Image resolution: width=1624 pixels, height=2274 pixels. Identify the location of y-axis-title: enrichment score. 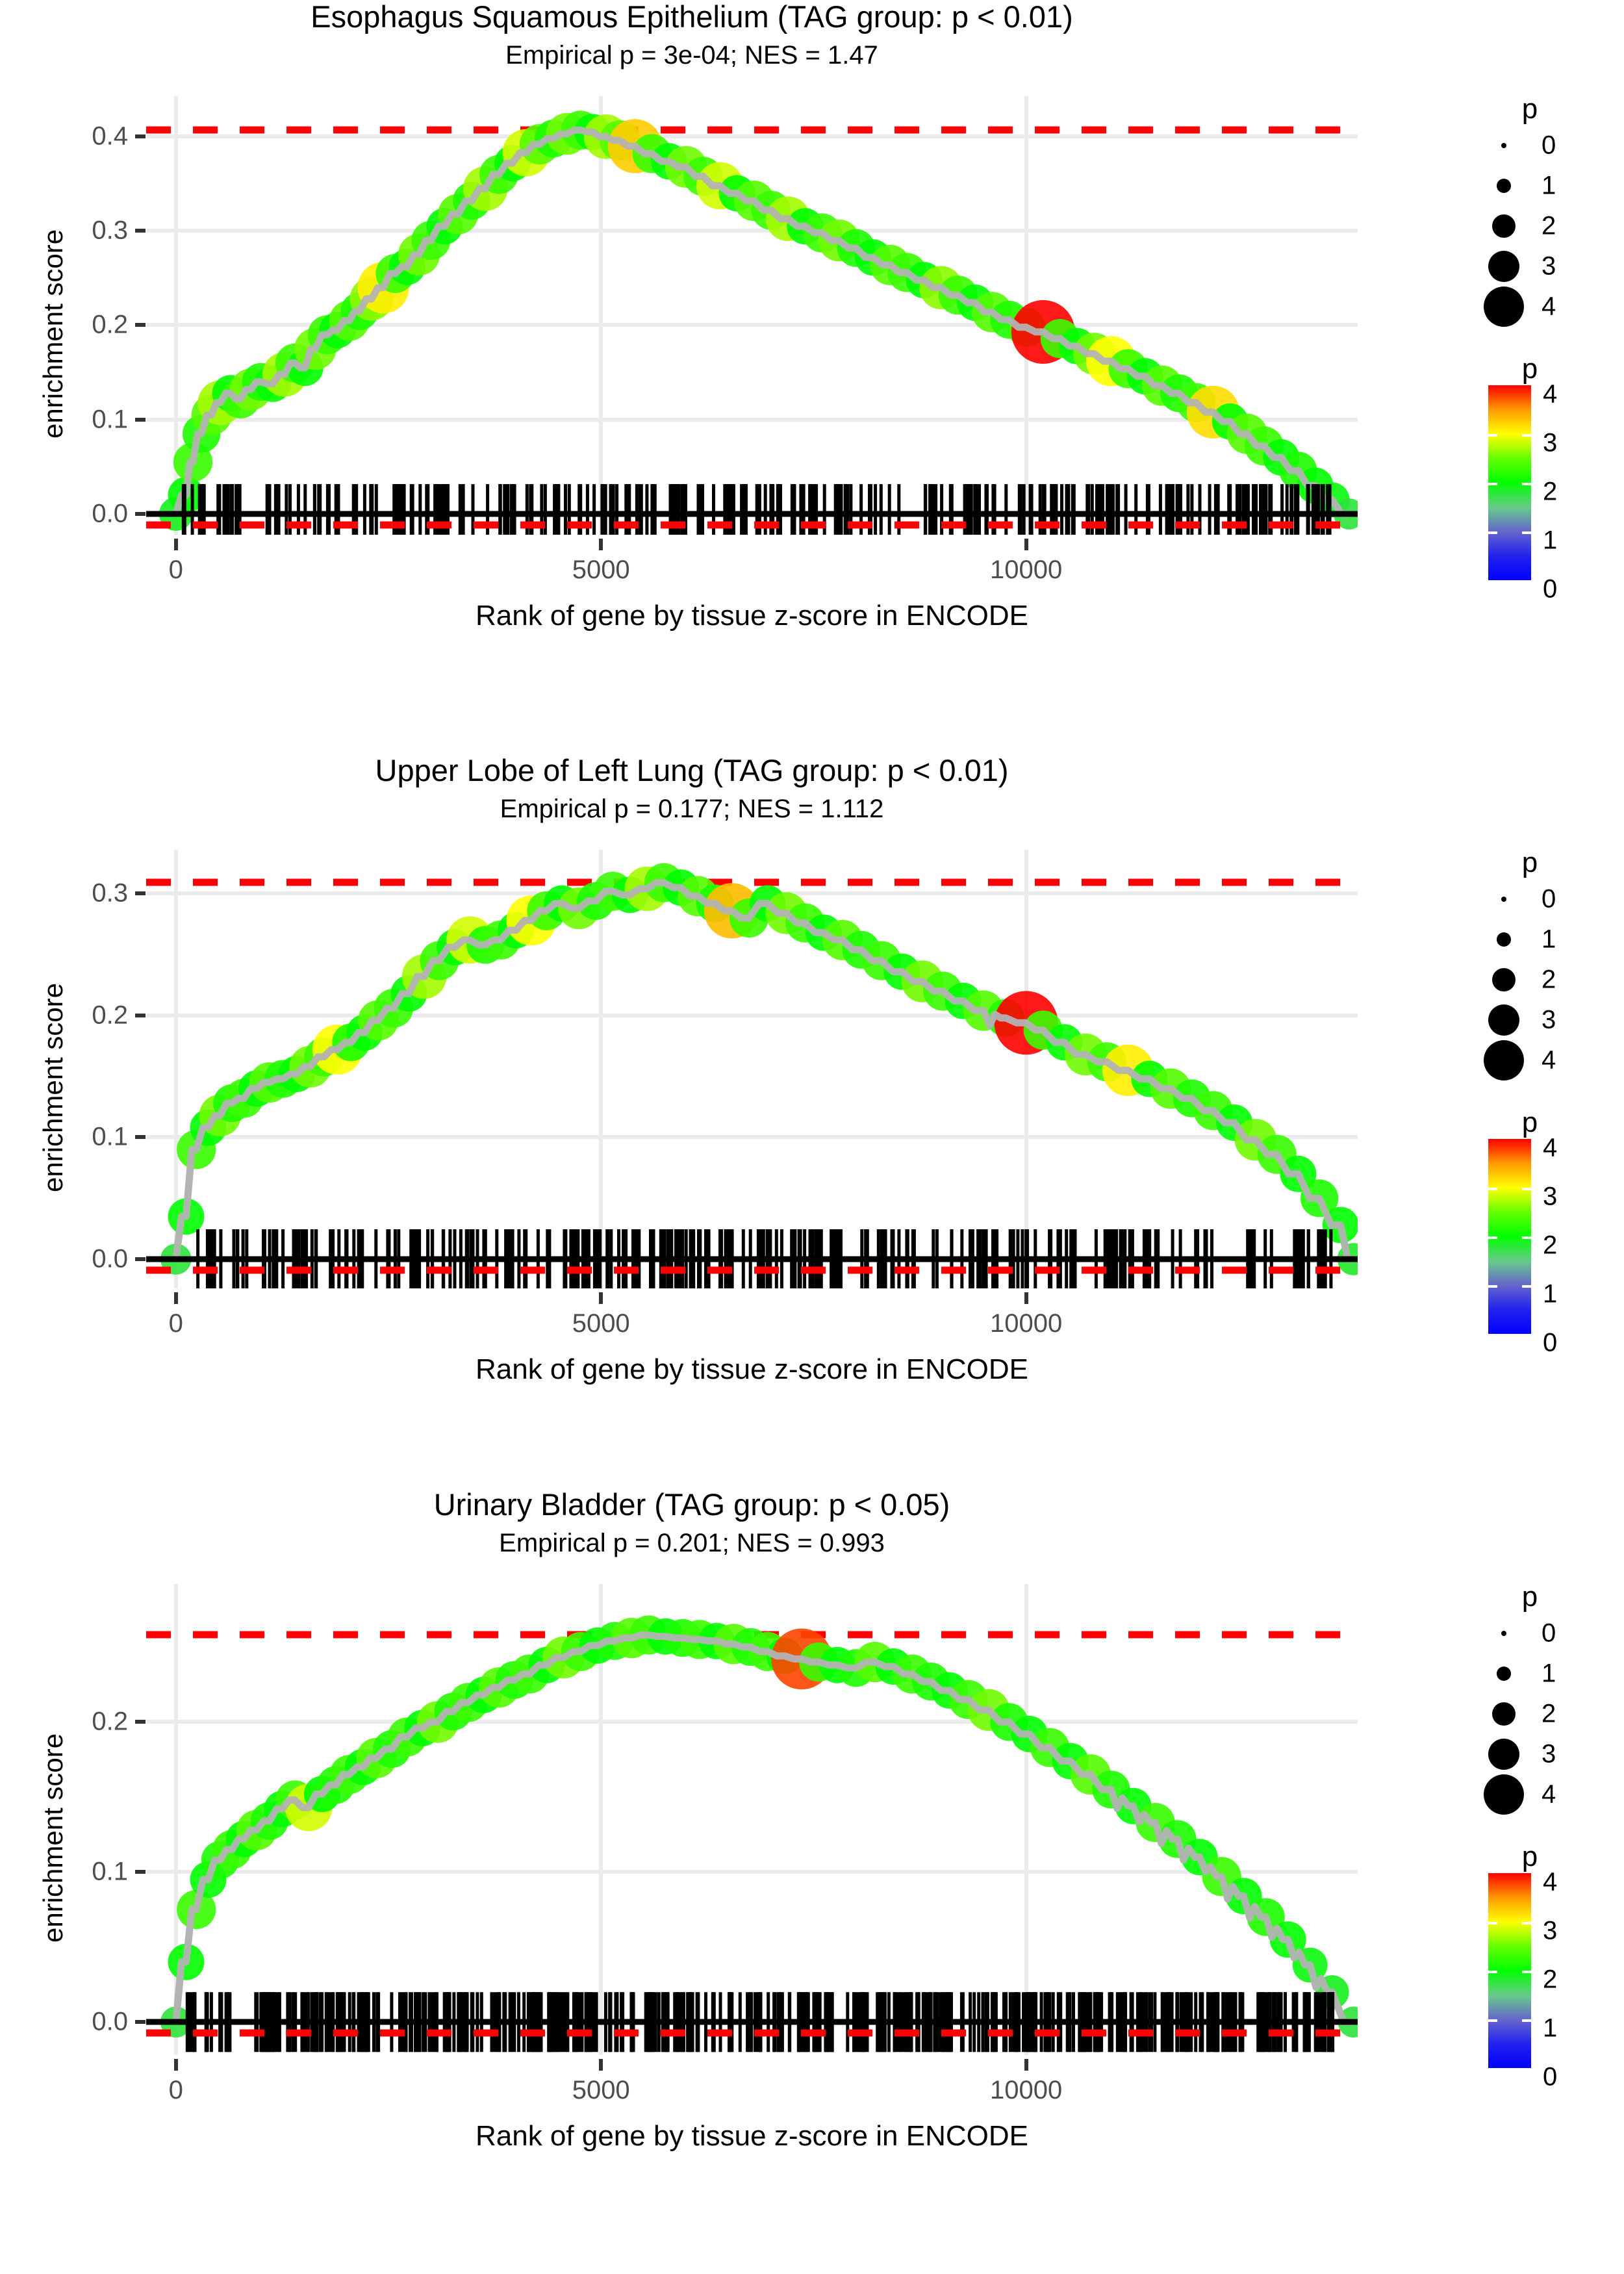
(53, 1087).